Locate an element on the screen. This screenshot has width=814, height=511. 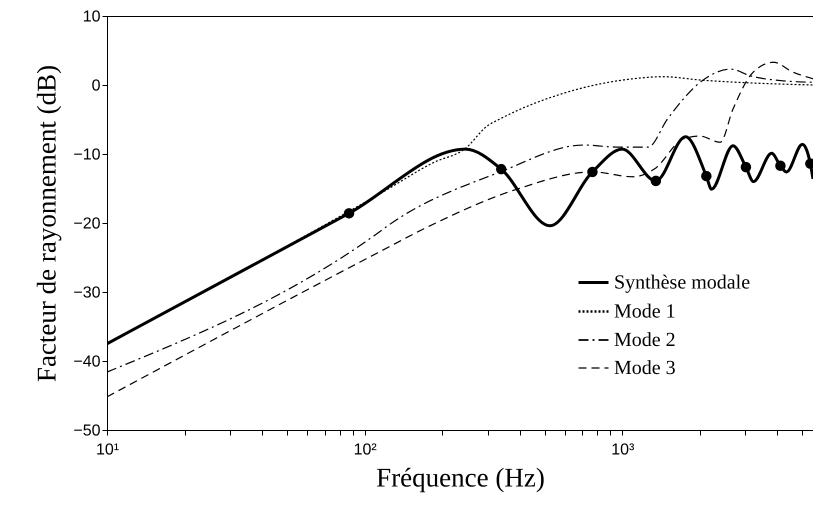
y-tick-label: −50 is located at coordinates (87, 431).